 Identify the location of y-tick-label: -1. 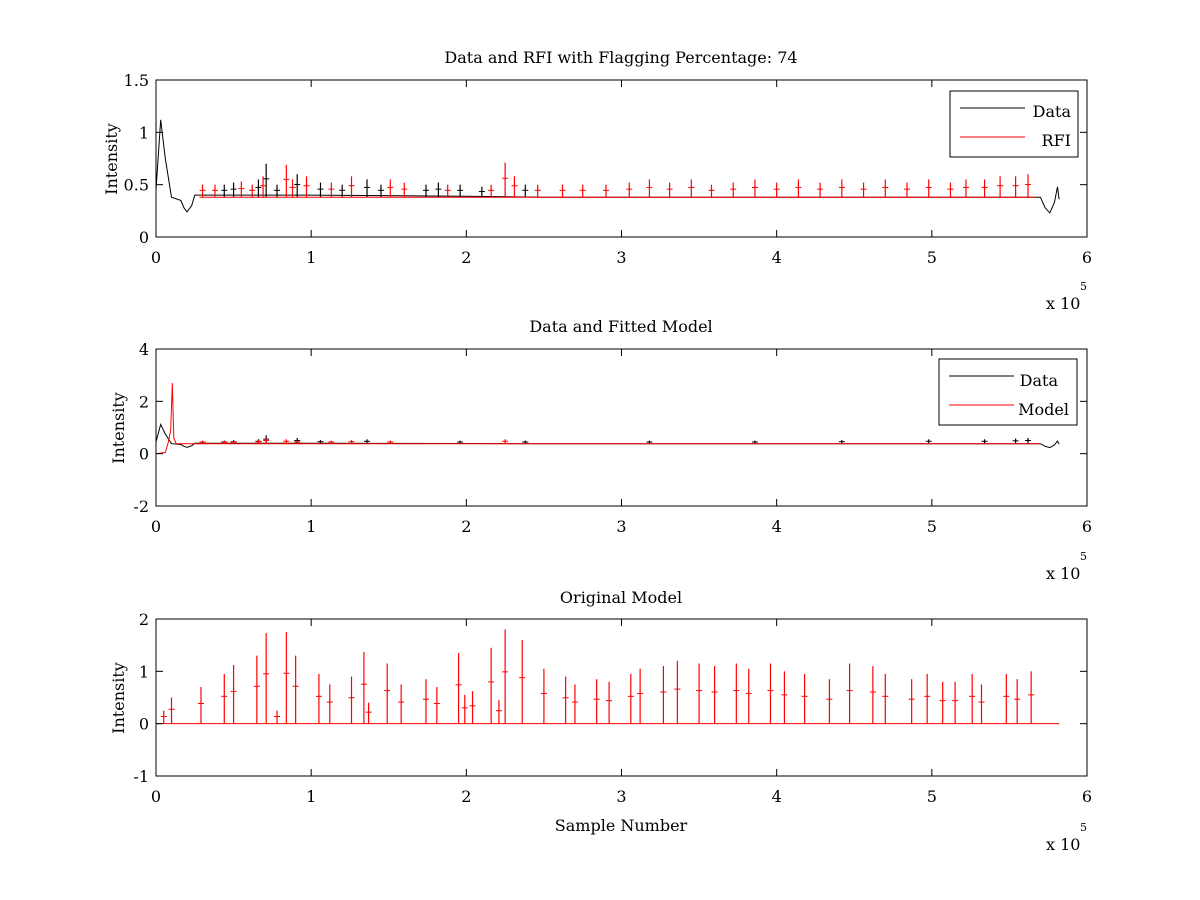
(141, 776).